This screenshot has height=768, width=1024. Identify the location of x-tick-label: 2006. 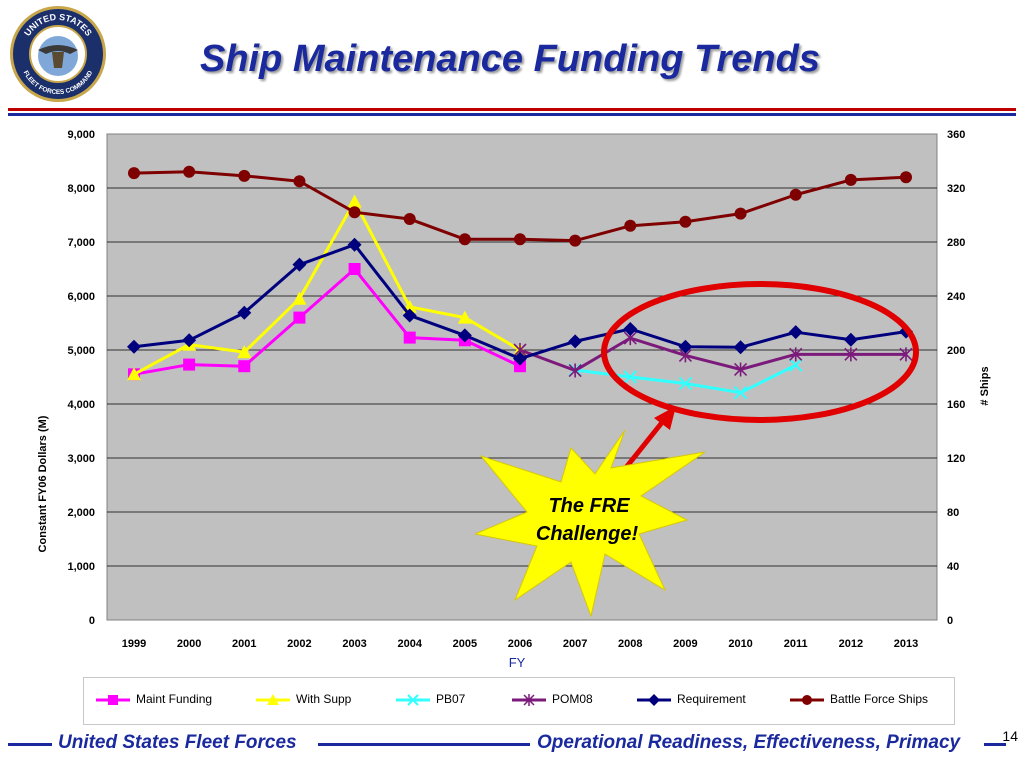
(520, 644).